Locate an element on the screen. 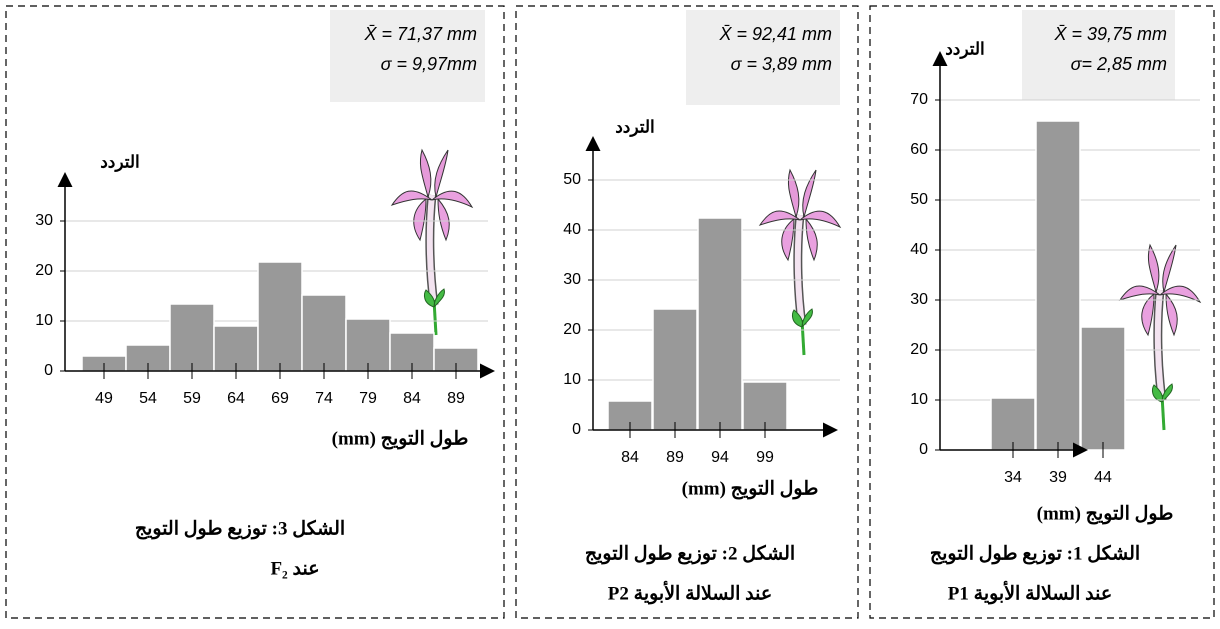 This screenshot has width=1220, height=629. caption-title: الشكل 3: توزيع طول التويج is located at coordinates (240, 528).